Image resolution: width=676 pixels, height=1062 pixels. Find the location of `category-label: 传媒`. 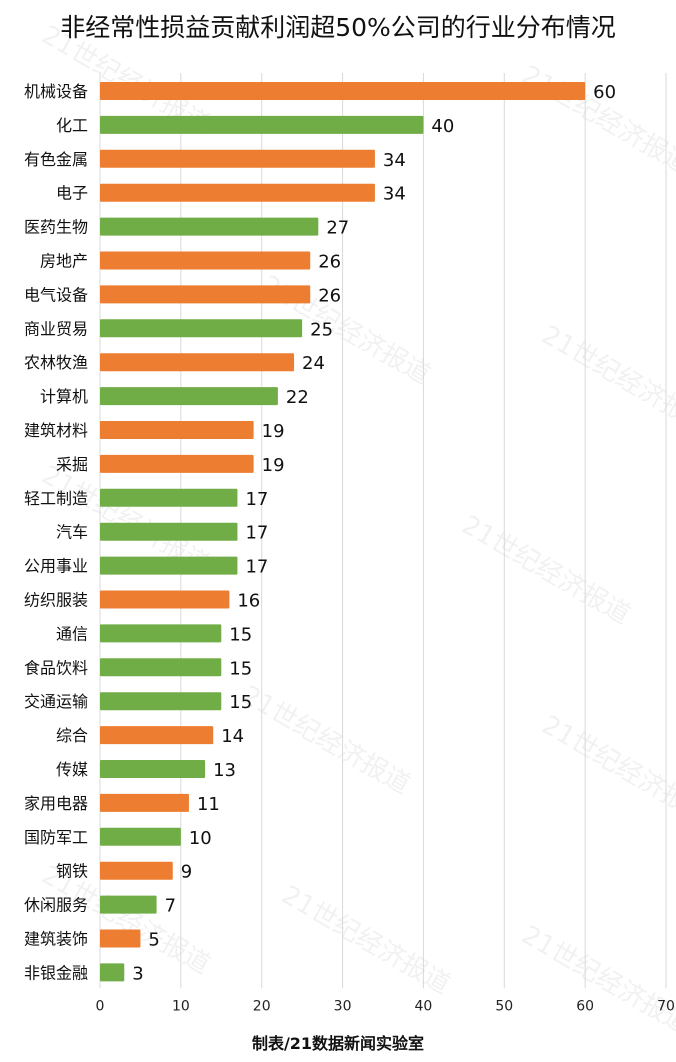

category-label: 传媒 is located at coordinates (72, 769).